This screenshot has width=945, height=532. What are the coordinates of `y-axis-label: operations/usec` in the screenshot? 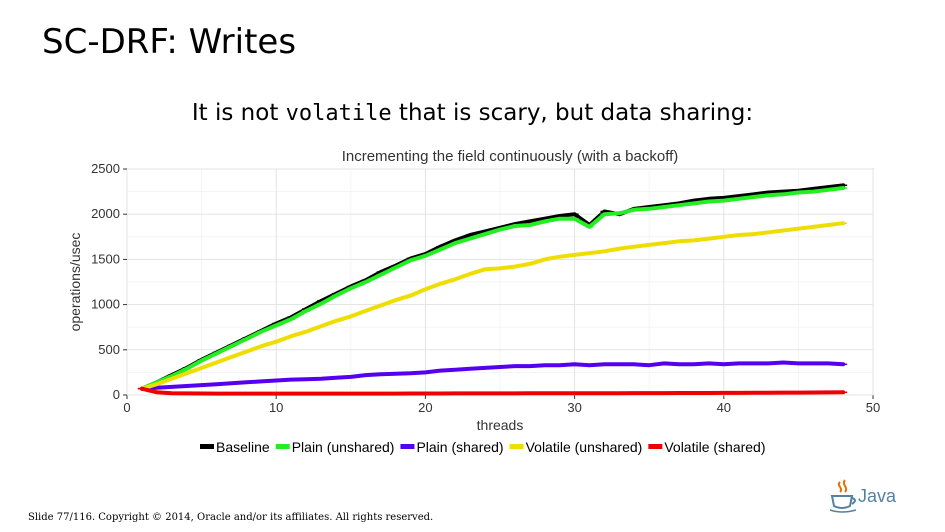 It's located at (75, 282).